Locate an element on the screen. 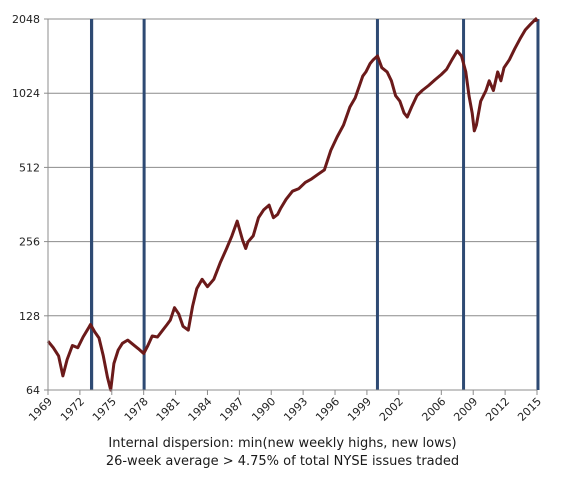  x-tick-label: 2012 is located at coordinates (497, 409).